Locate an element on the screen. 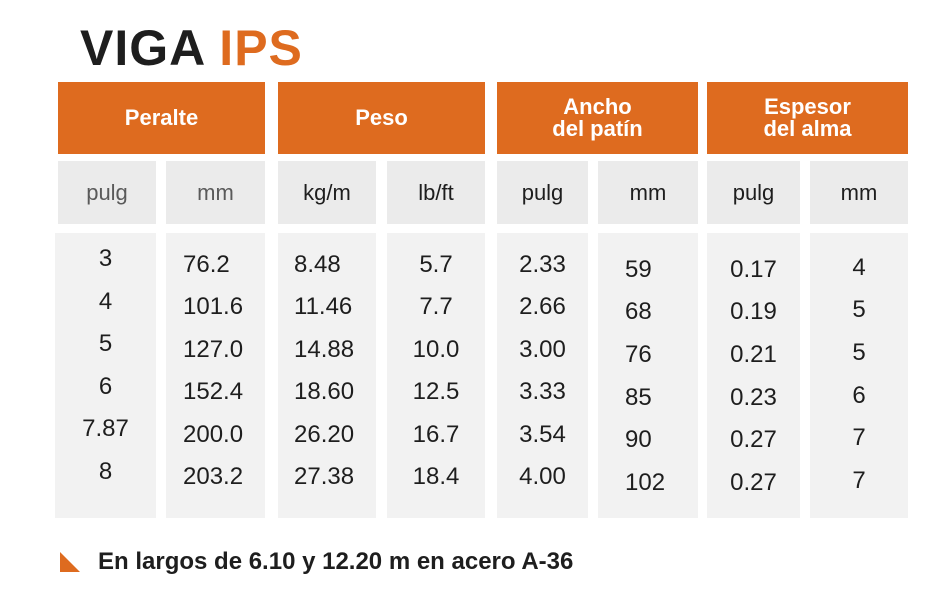  cell: 7.87 is located at coordinates (105, 428).